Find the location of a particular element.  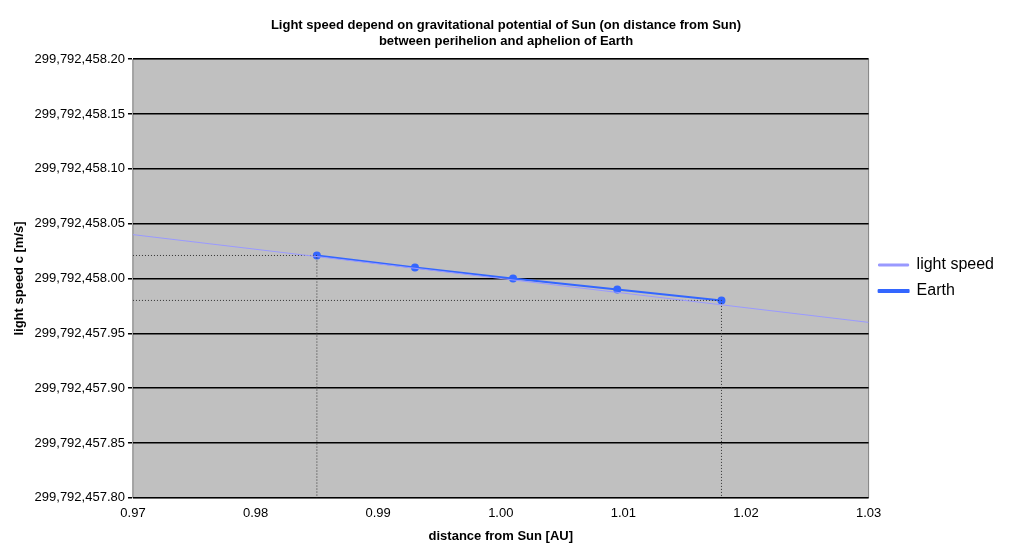

legend-label: Earth is located at coordinates (935, 290).